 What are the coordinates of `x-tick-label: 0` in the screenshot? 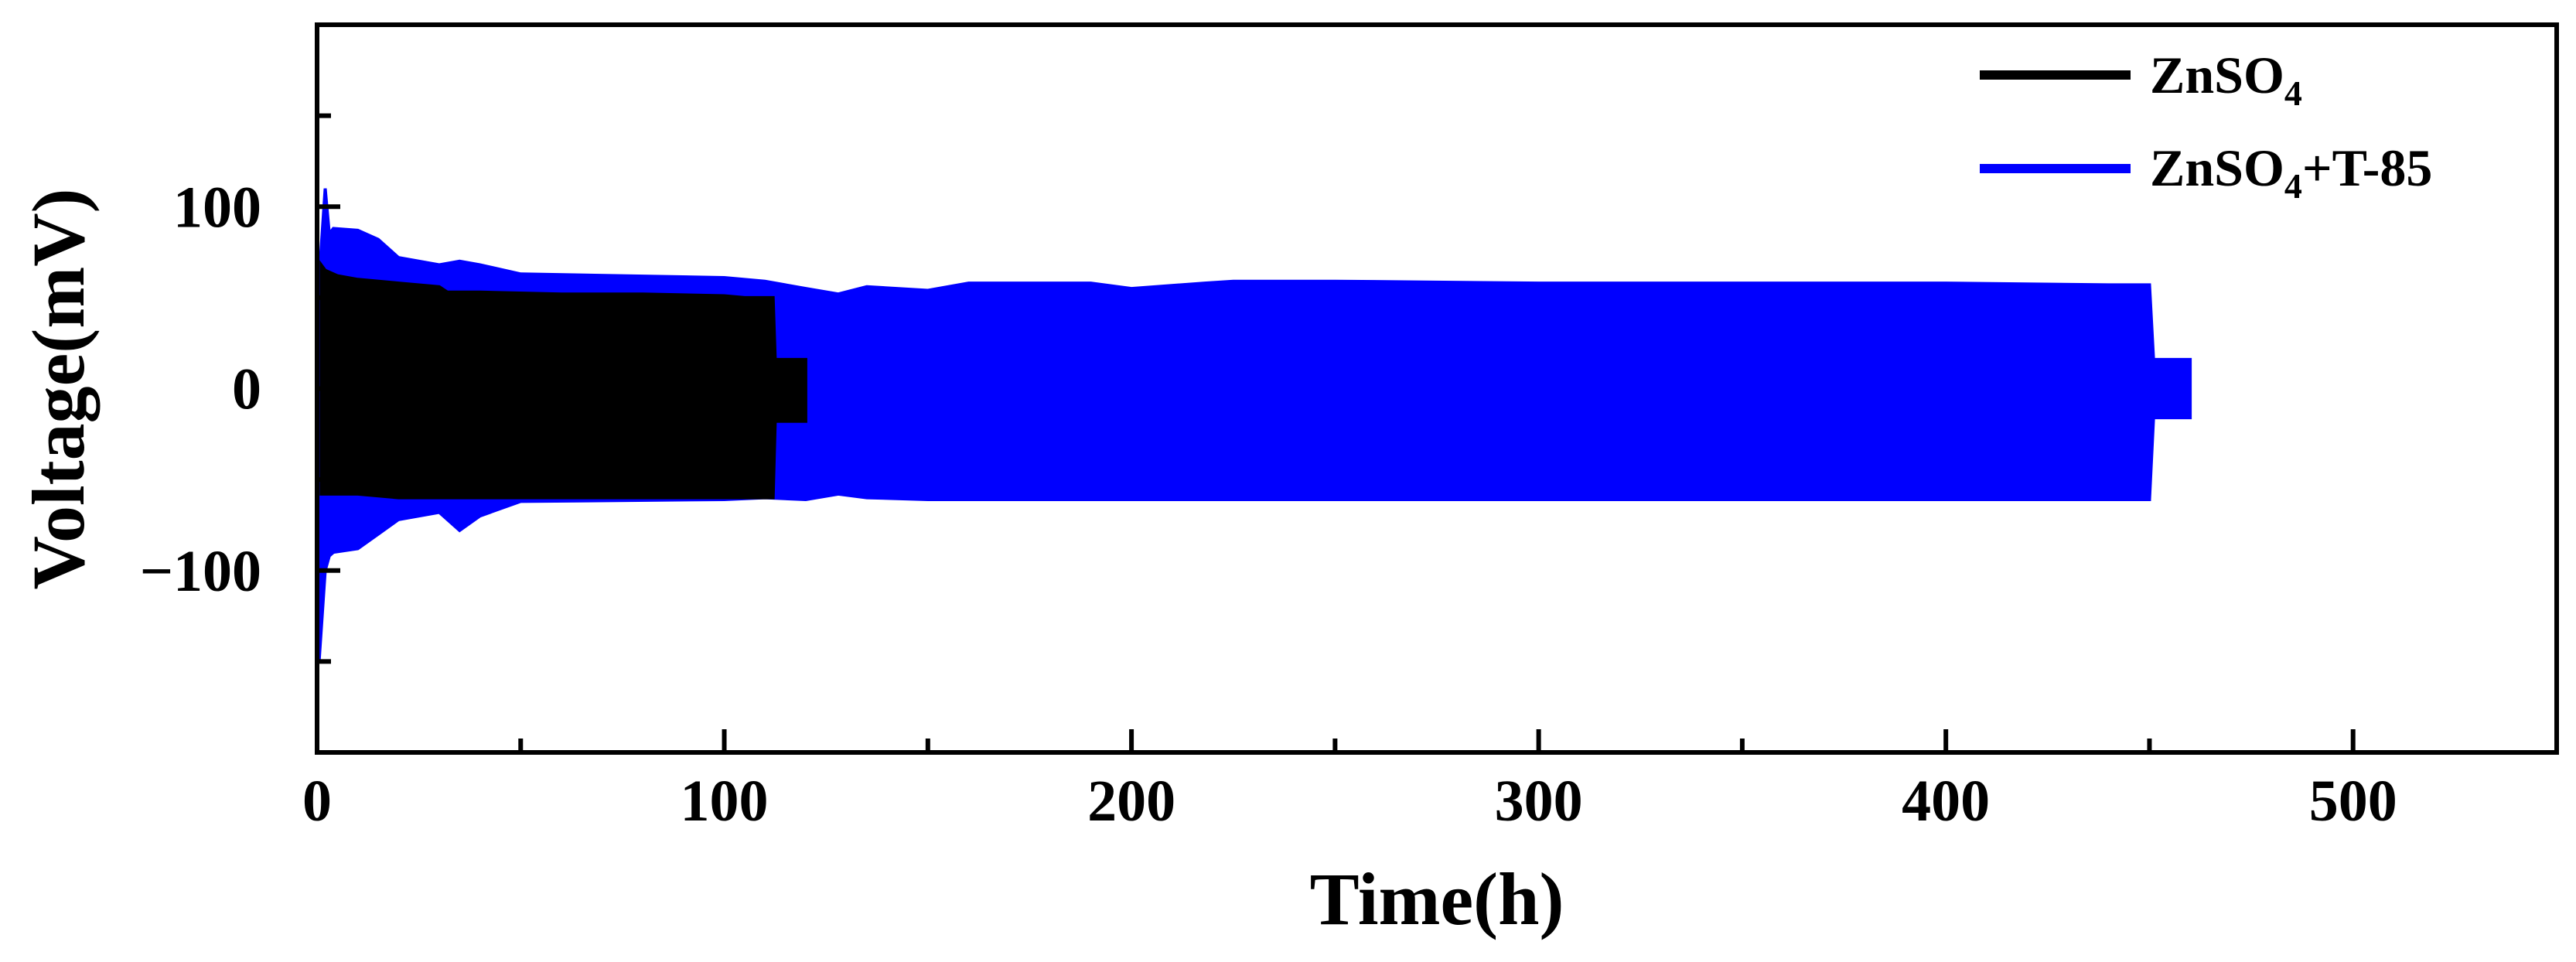 It's located at (317, 802).